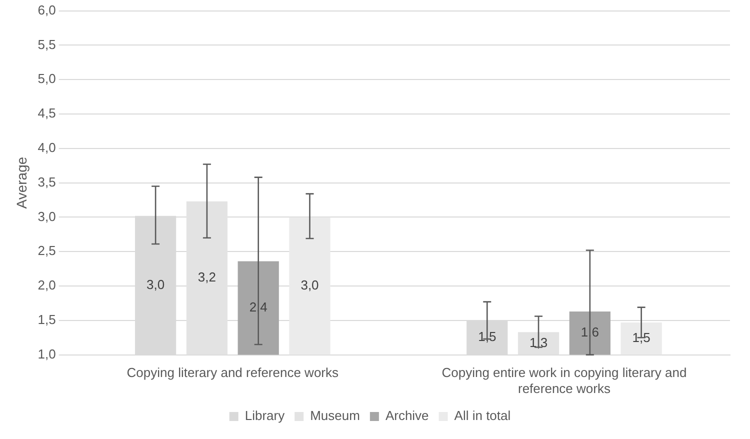  Describe the element at coordinates (47, 216) in the screenshot. I see `y-tick-label: 3,0` at that location.